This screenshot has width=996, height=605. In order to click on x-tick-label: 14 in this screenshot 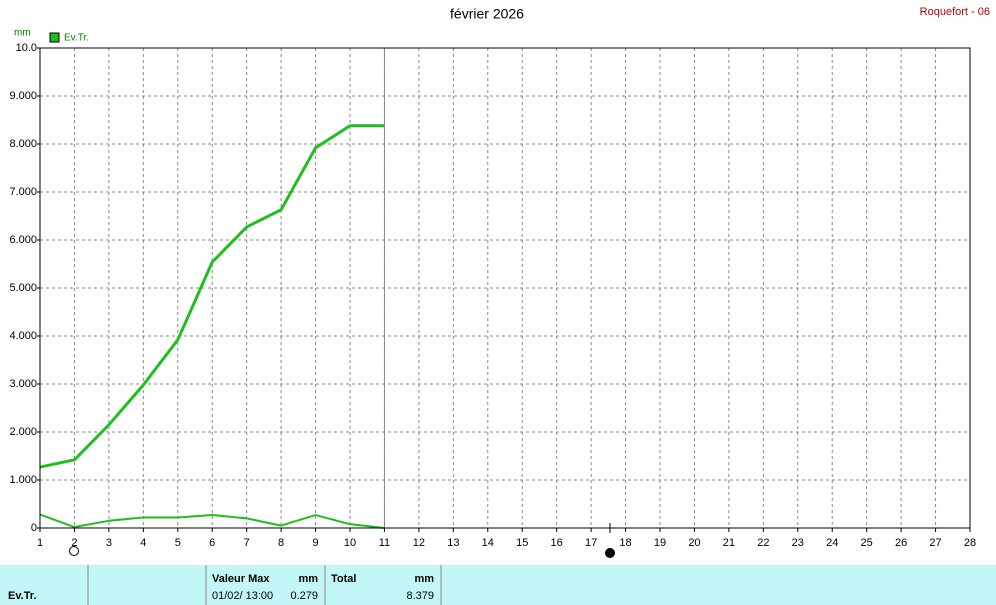, I will do `click(488, 543)`.